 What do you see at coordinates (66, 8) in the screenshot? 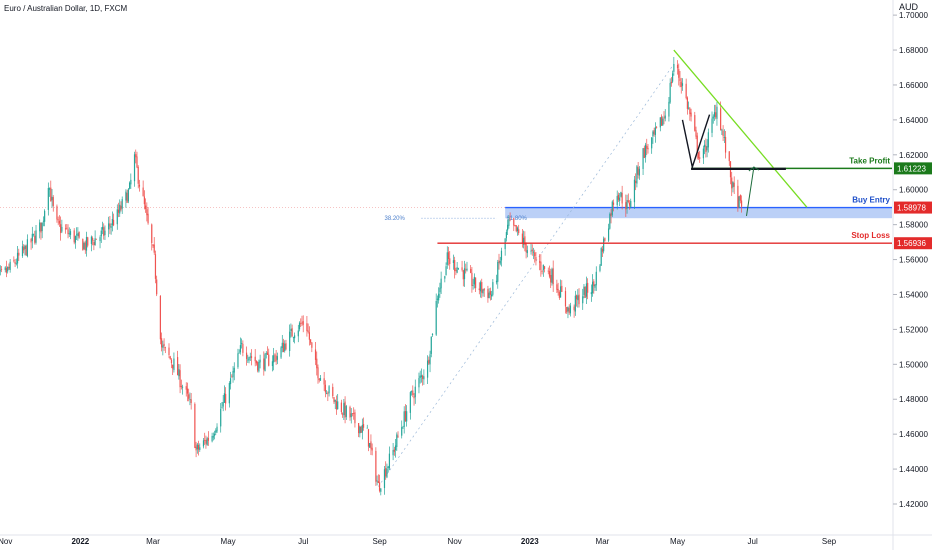
I see `chart-title: Euro / Australian Dollar, 1D, FXCM` at bounding box center [66, 8].